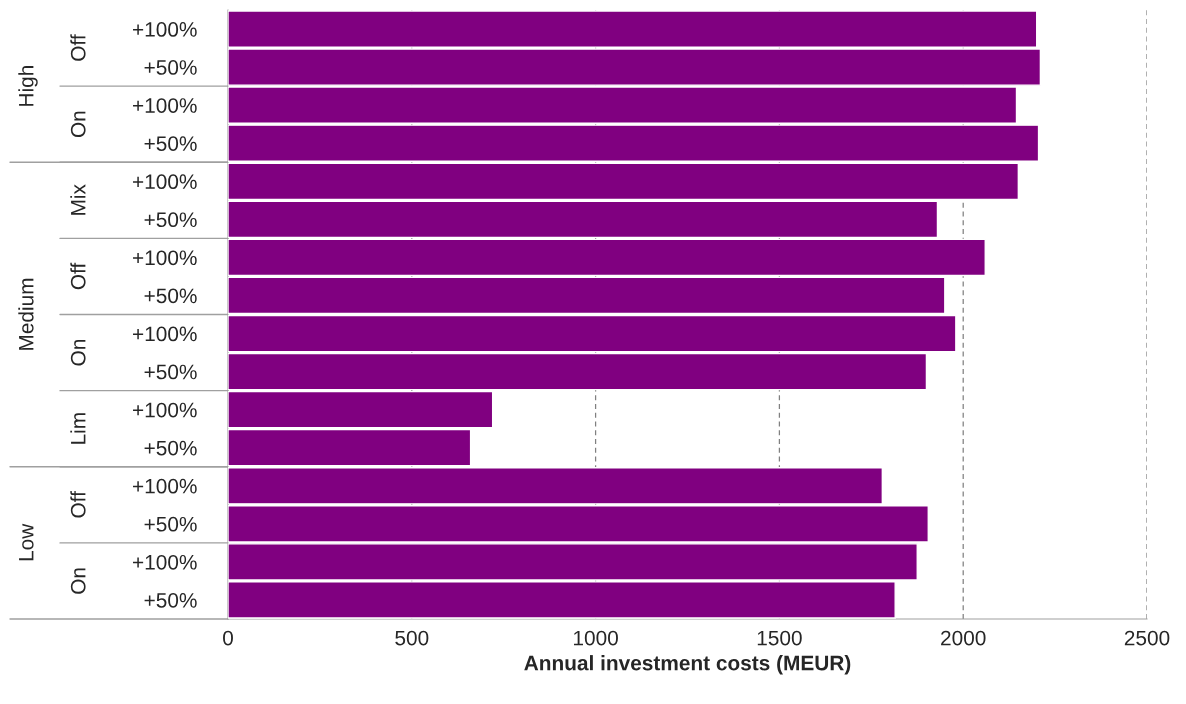 This screenshot has height=704, width=1186. I want to click on x-tick-label: 2500, so click(1147, 638).